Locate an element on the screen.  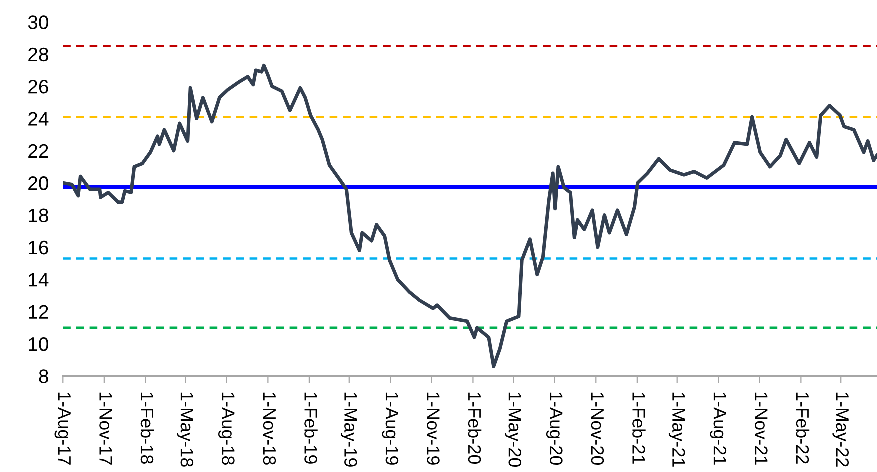
x-tick-label: 1-Aug-19 is located at coordinates (390, 428).